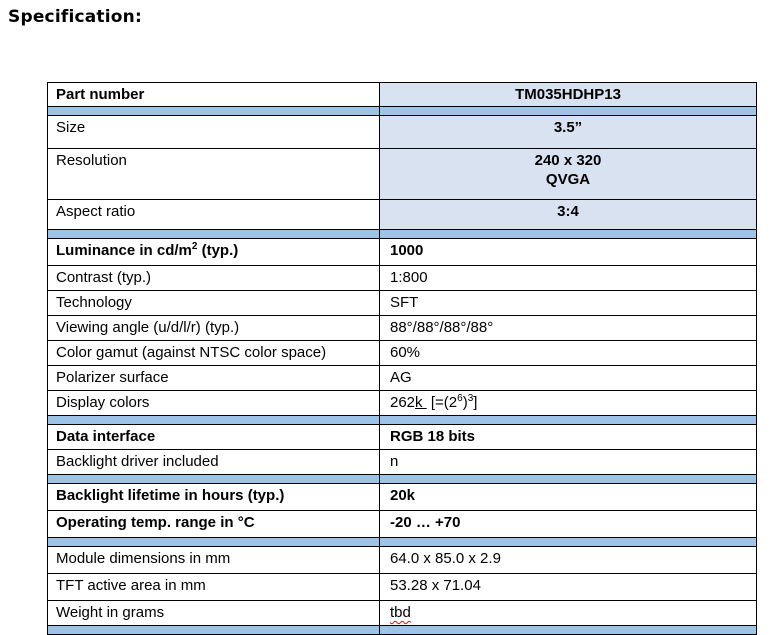 This screenshot has height=635, width=775. I want to click on table-row-aspect-ratio: Aspect ratio 3:4, so click(402, 214).